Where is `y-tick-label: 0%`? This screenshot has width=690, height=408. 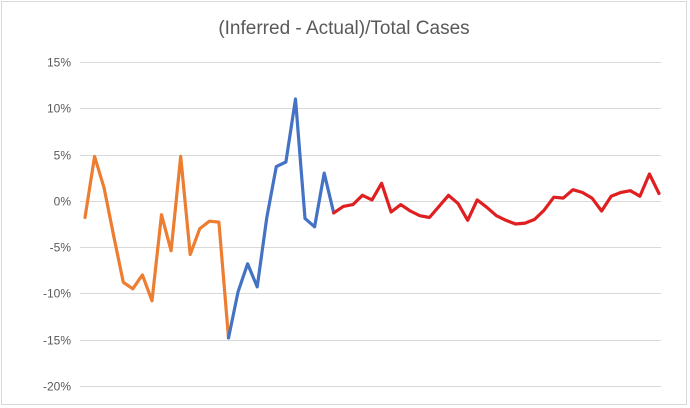 y-tick-label: 0% is located at coordinates (63, 202).